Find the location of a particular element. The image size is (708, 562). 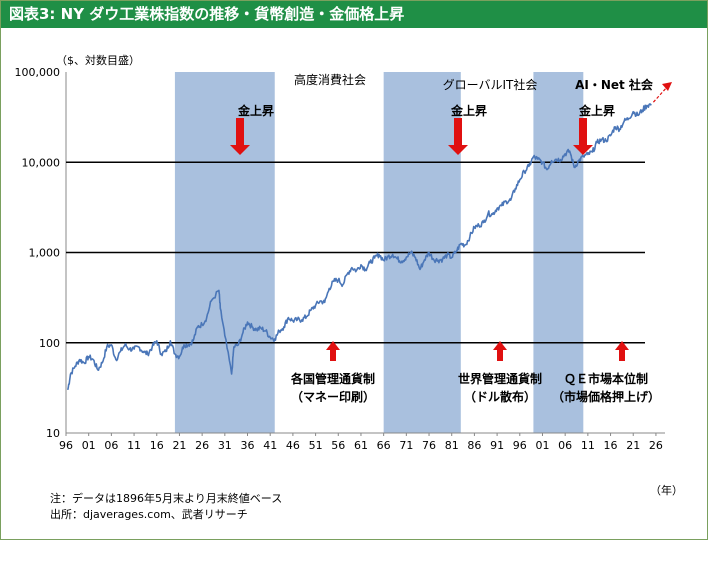

y-unit-note: （$、対数目盛） is located at coordinates (98, 60).